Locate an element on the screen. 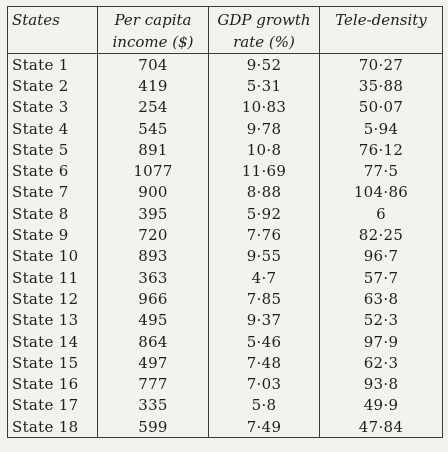 Image resolution: width=448 pixels, height=452 pixels. tele-cell: 63·8 is located at coordinates (381, 299).